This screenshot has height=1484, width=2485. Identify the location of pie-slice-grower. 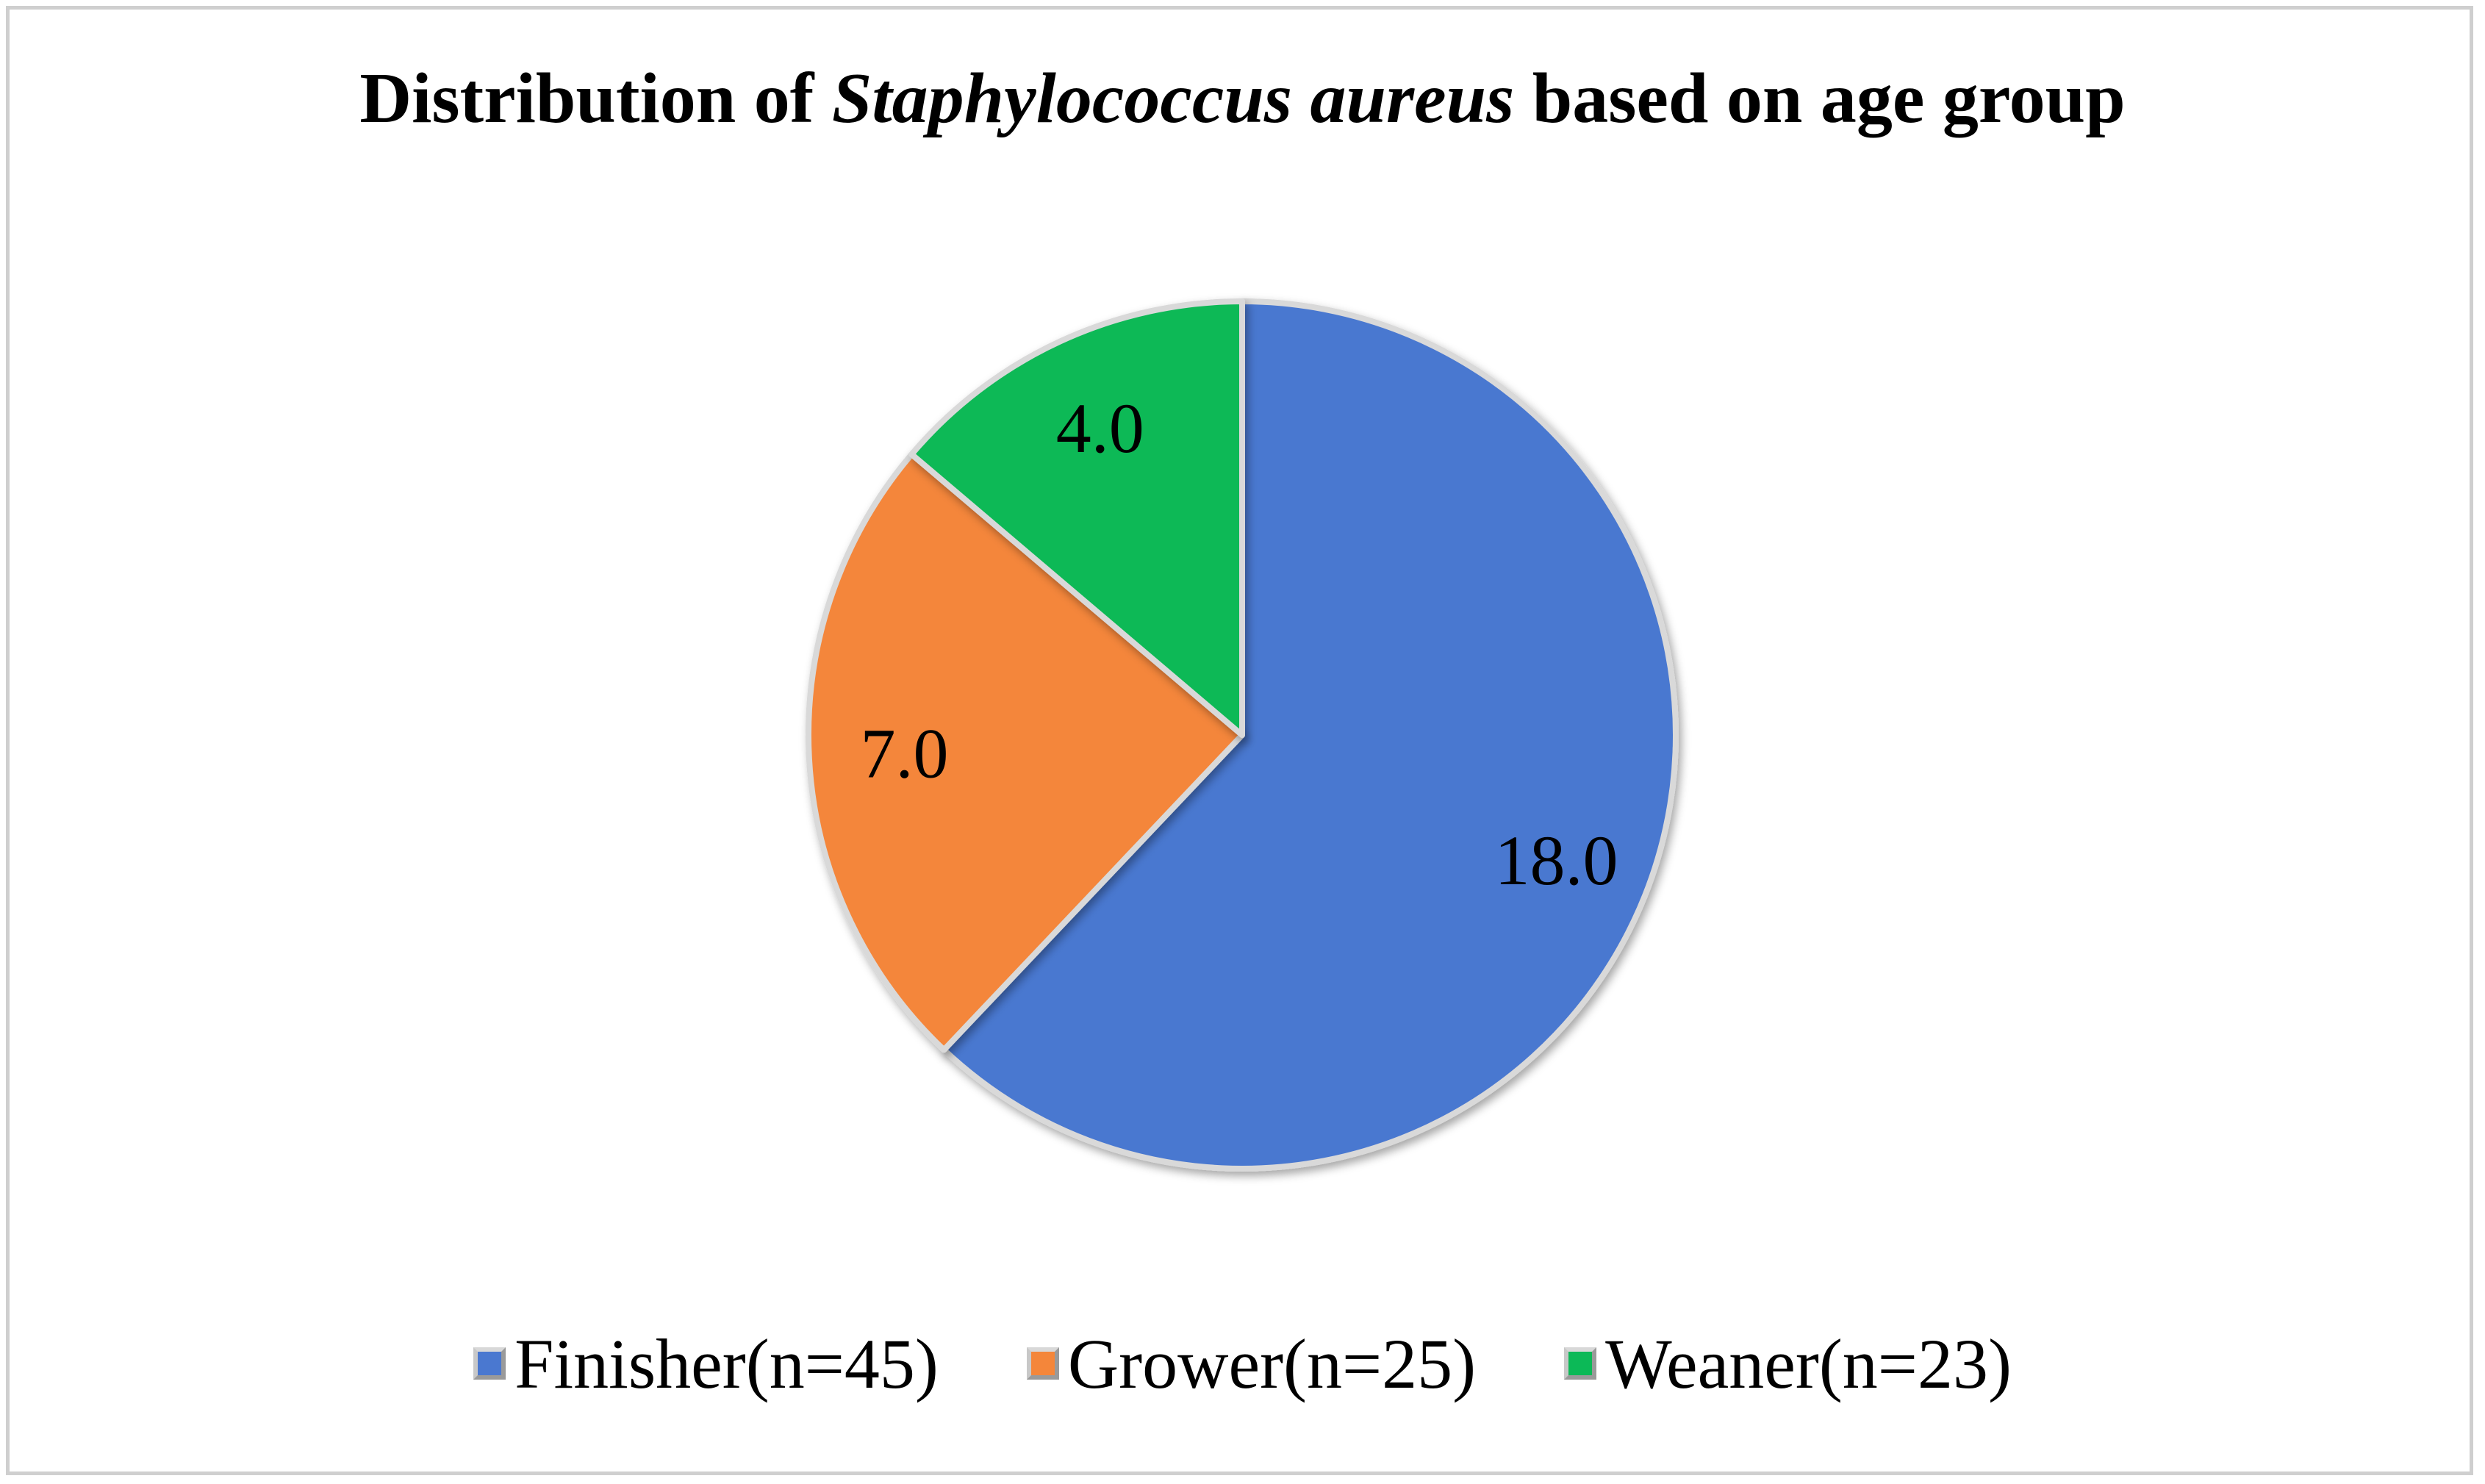
(1025, 752).